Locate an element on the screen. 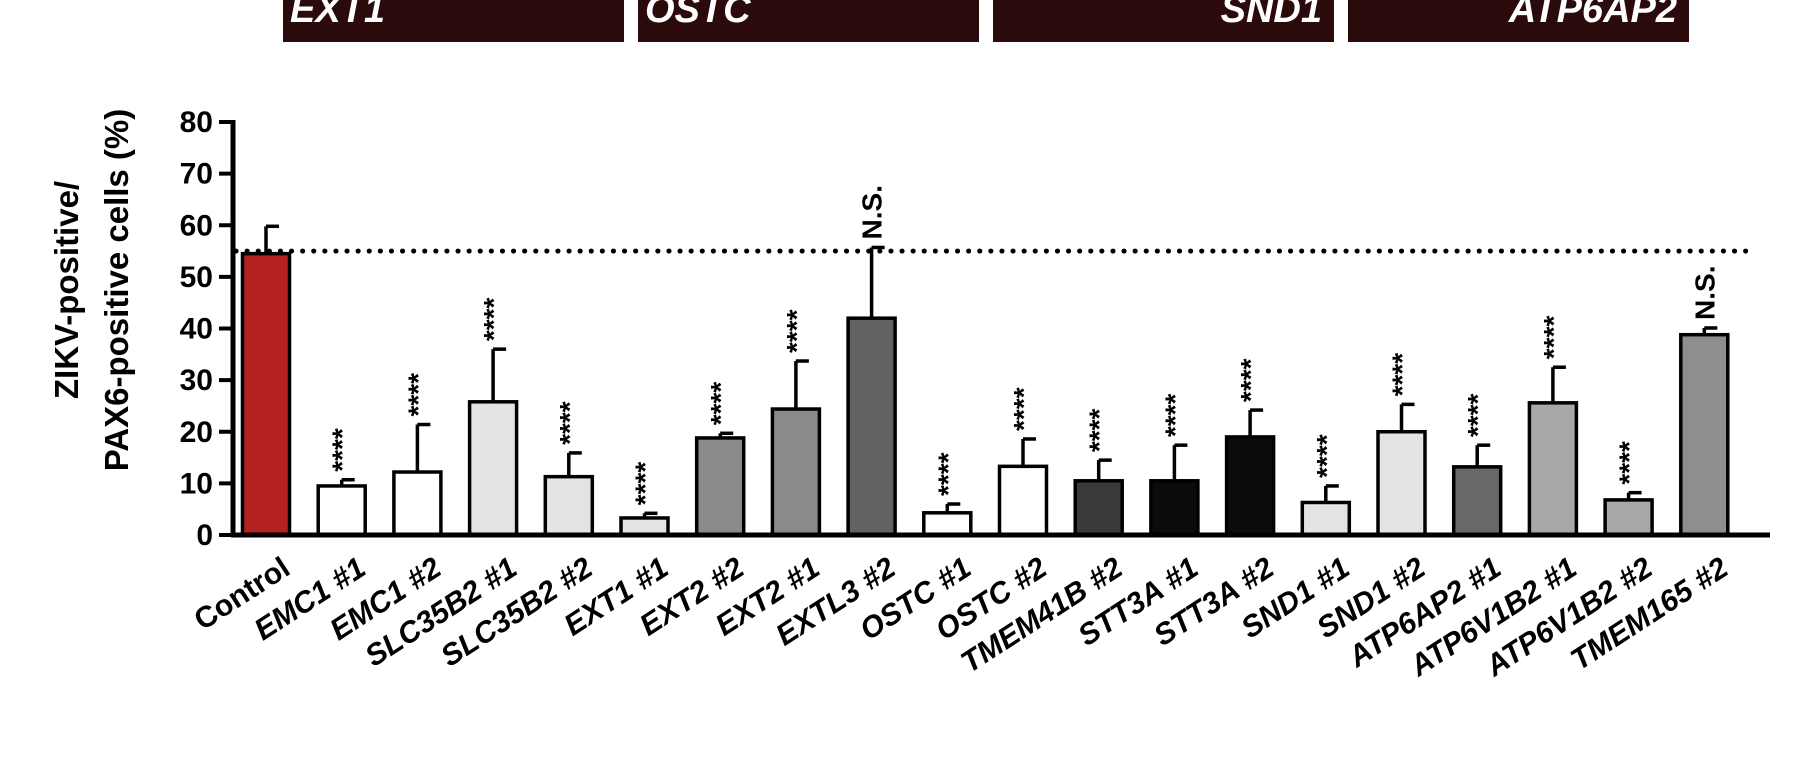 Image resolution: width=1800 pixels, height=777 pixels. y-tick-label: 20 is located at coordinates (196, 432).